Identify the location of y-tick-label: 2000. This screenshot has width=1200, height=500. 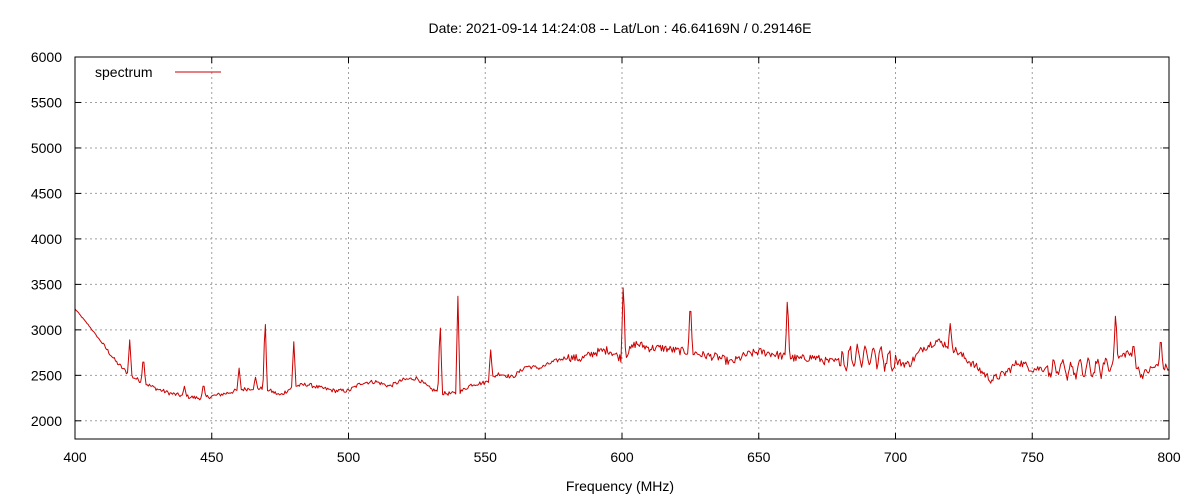
(46, 421).